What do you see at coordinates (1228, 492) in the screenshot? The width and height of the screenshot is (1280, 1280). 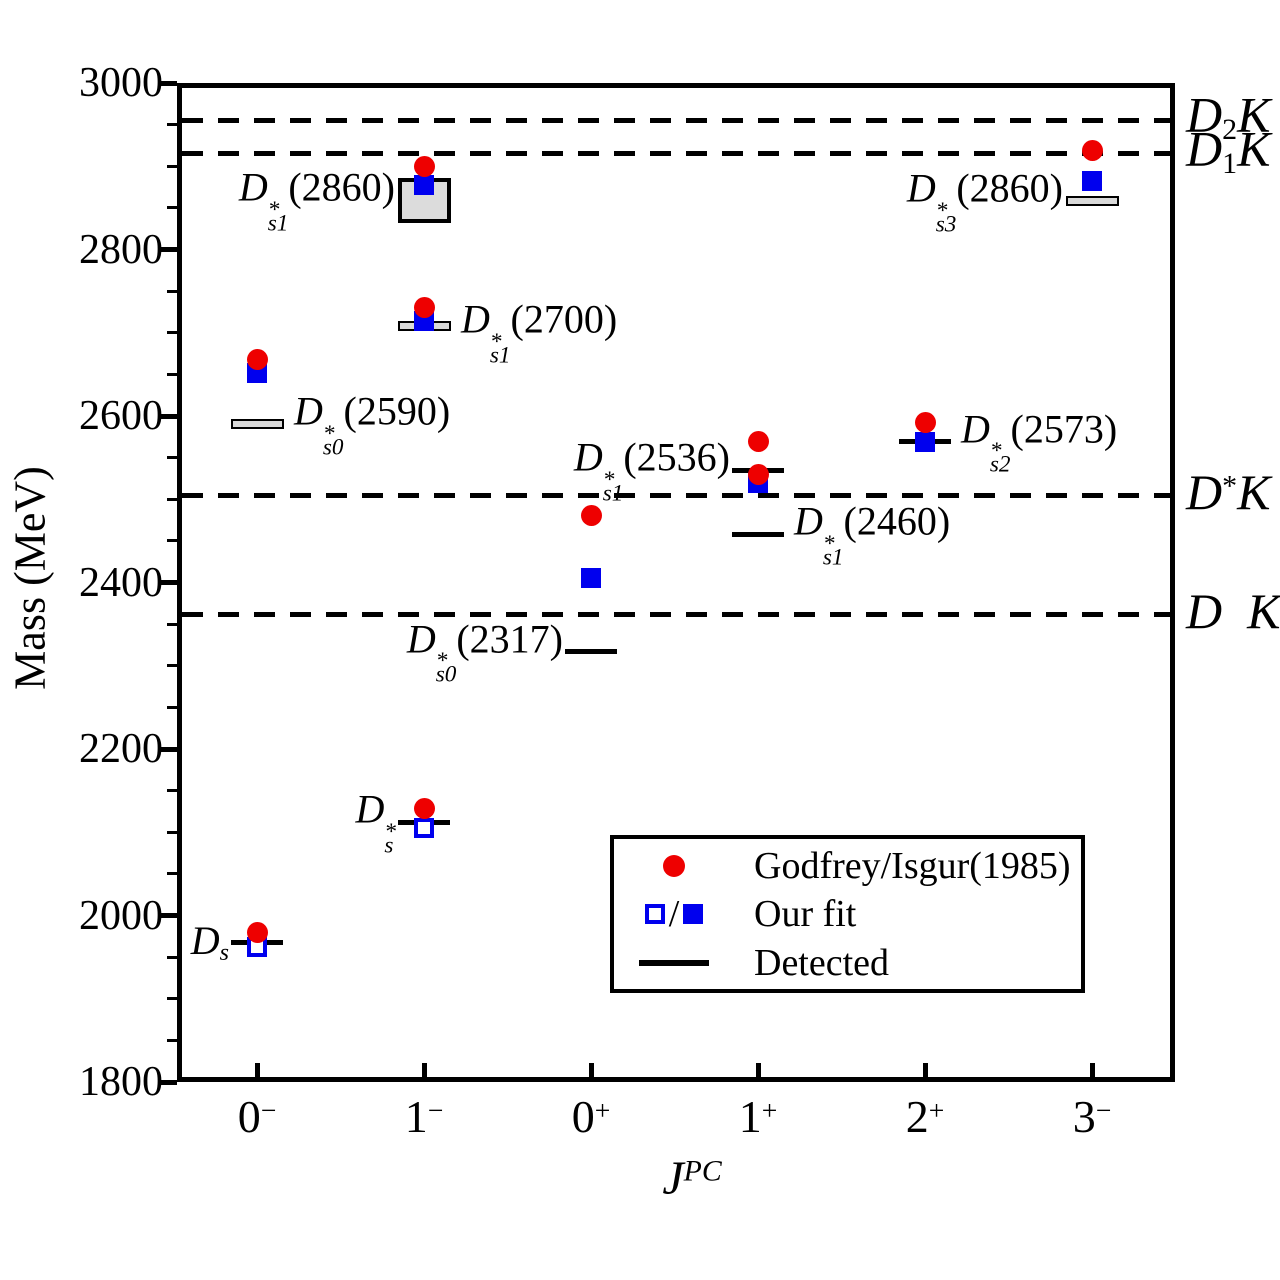 I see `threshold-label-DstarK: D*K` at bounding box center [1228, 492].